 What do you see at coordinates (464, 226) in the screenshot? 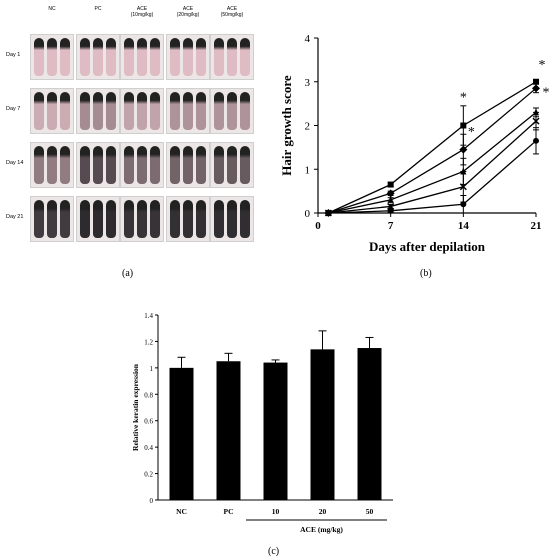
I see `x-tick-label: 14` at bounding box center [464, 226].